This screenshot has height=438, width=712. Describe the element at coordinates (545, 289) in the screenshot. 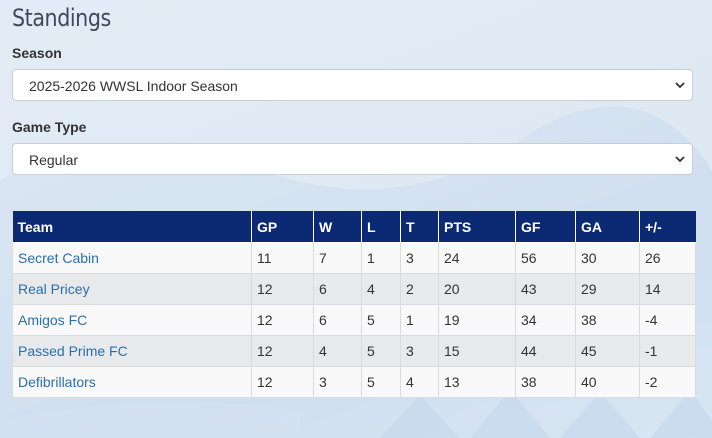

I see `gf-cell: 43` at that location.